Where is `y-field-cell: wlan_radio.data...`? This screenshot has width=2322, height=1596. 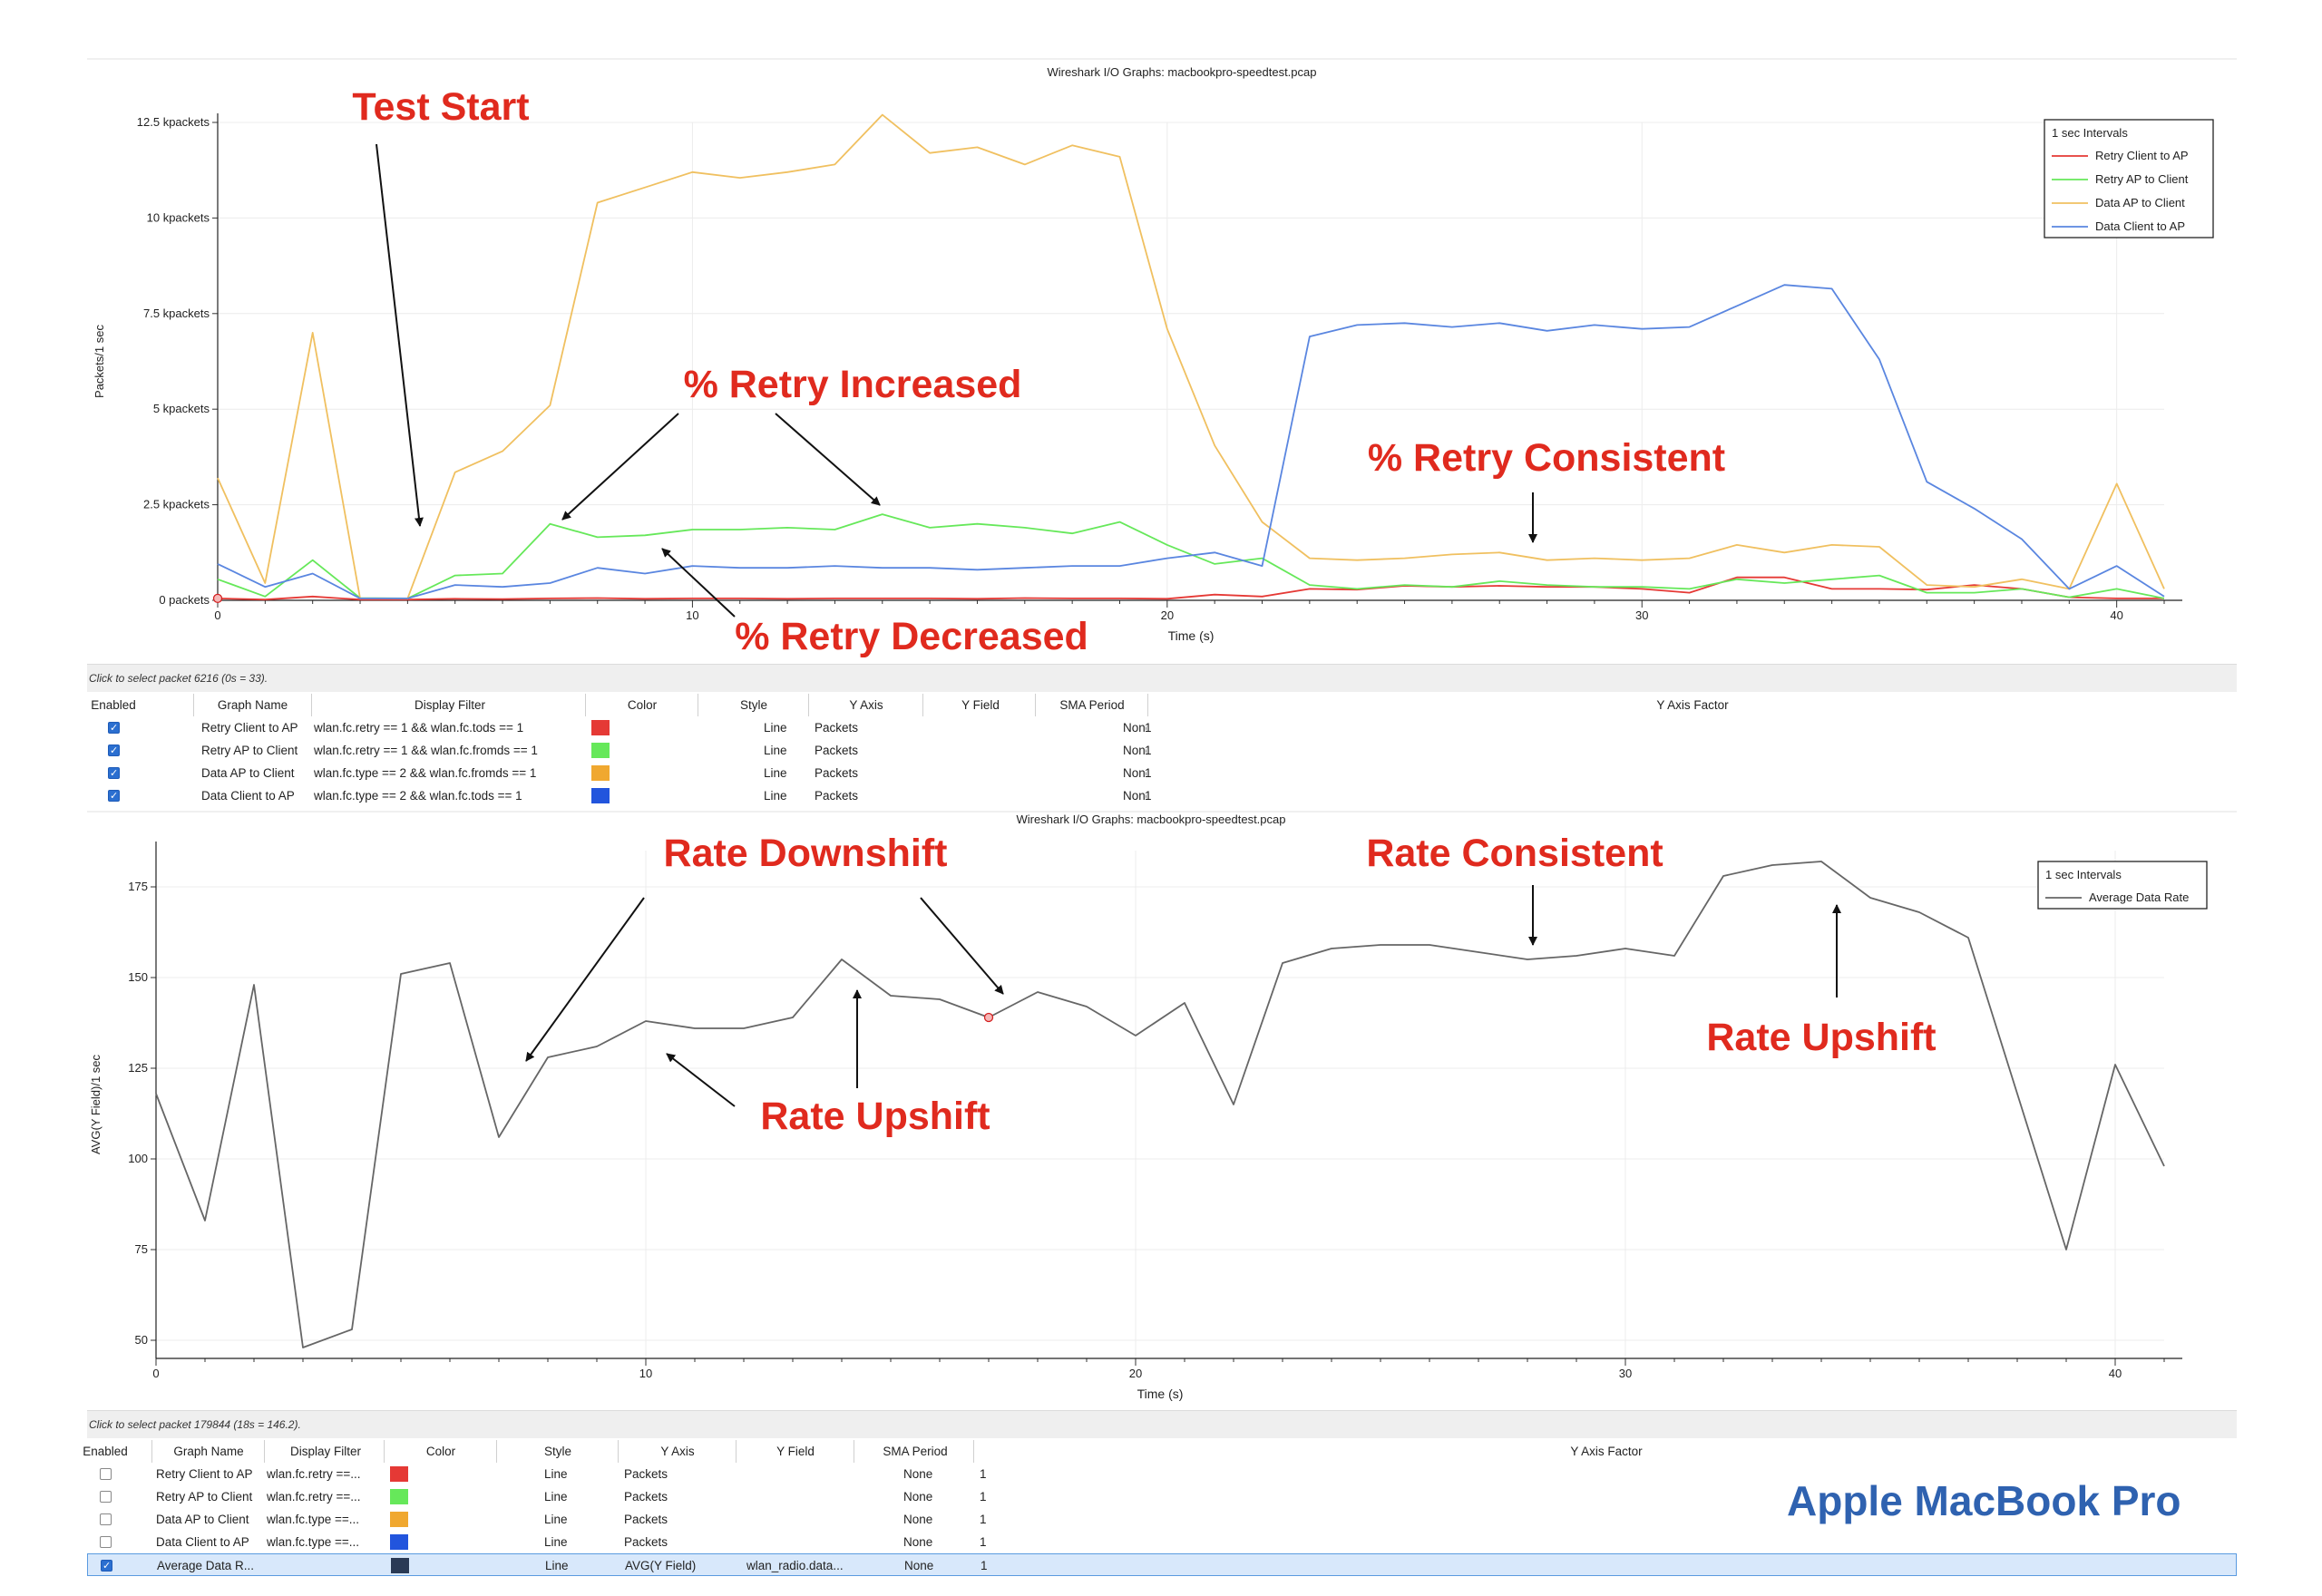 y-field-cell: wlan_radio.data... is located at coordinates (795, 1565).